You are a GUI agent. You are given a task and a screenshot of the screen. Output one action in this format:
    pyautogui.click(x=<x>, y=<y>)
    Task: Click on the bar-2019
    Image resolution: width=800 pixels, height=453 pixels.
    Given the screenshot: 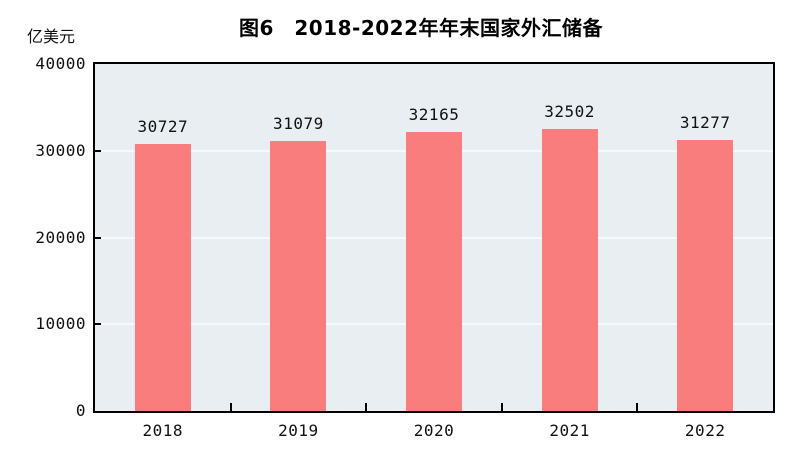 What is the action you would take?
    pyautogui.click(x=298, y=276)
    